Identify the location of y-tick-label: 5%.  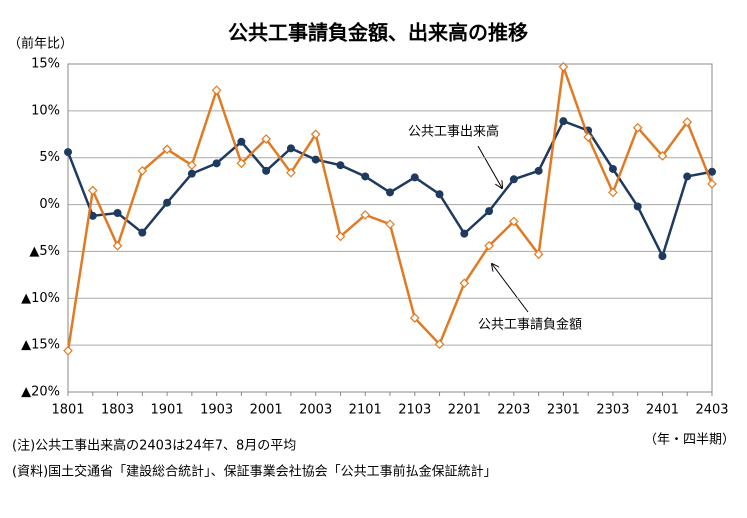
(49, 157).